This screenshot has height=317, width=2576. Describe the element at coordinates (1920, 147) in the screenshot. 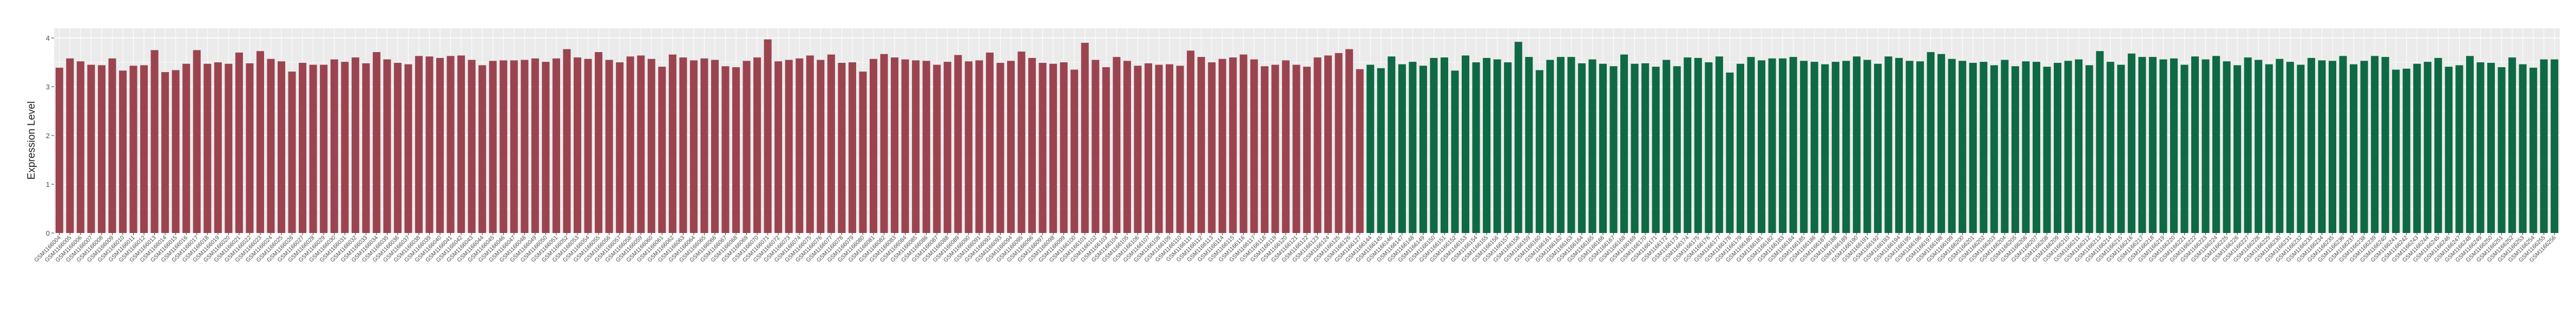

I see `bar-GSM1166196` at that location.